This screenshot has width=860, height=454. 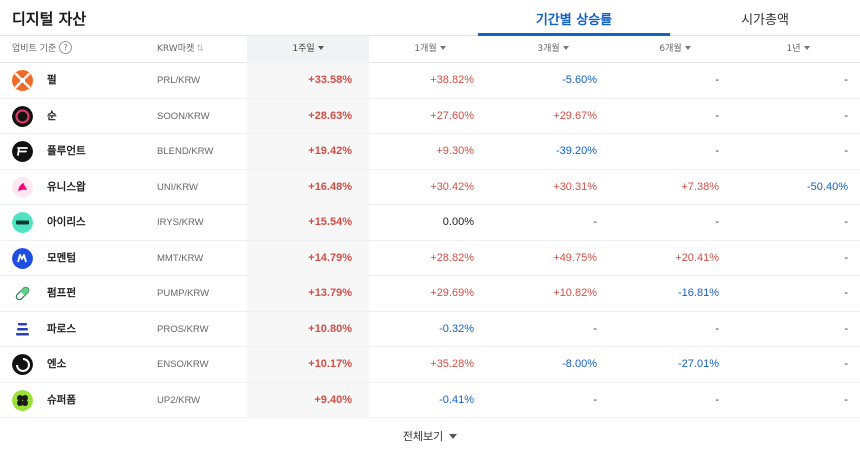 I want to click on sort-toggle-icon: ⇅, so click(x=200, y=49).